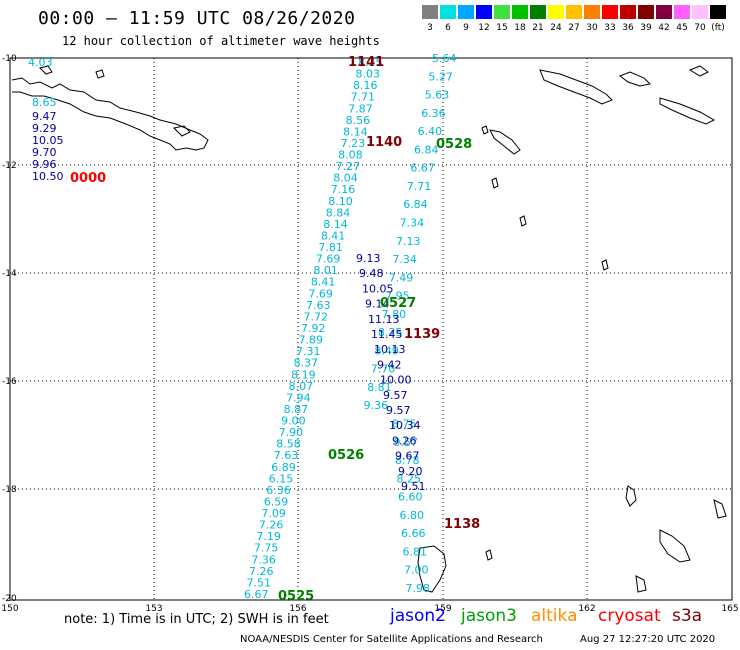 This screenshot has width=740, height=650. Describe the element at coordinates (628, 28) in the screenshot. I see `legend-label: 36` at that location.